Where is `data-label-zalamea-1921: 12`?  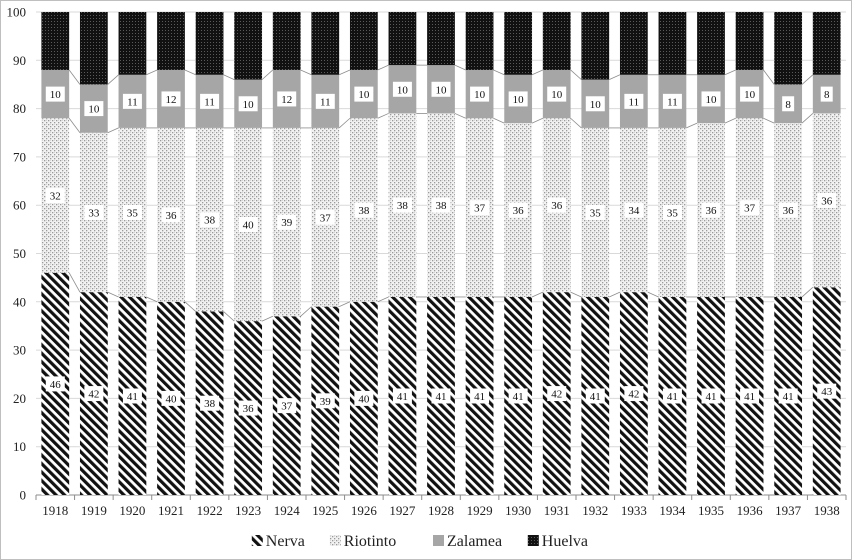
data-label-zalamea-1921: 12 is located at coordinates (171, 100).